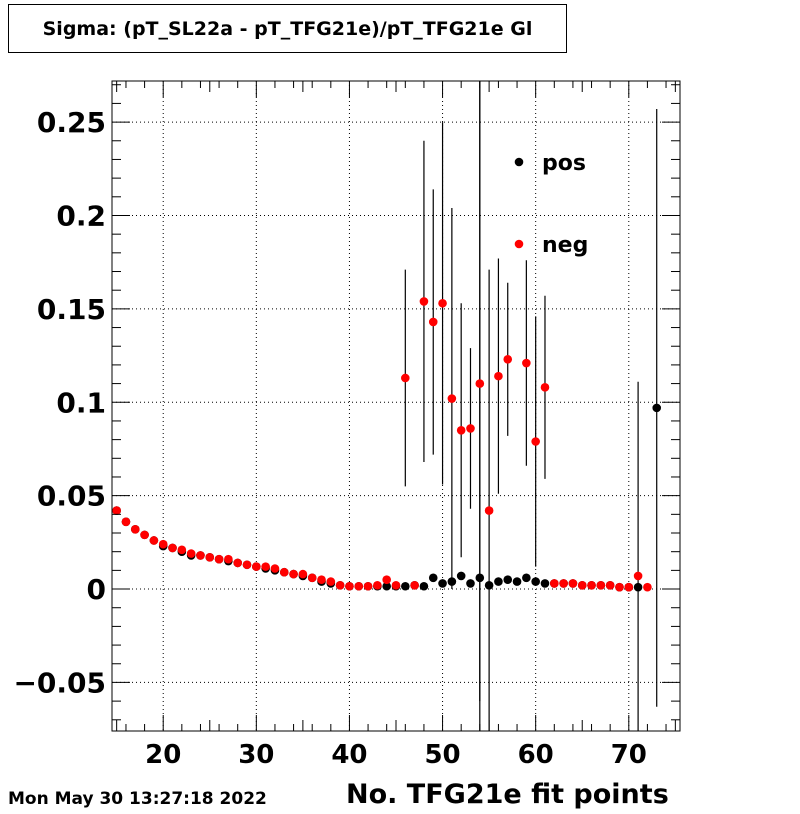 The width and height of the screenshot is (800, 814). I want to click on y-tick-label: 0.2, so click(81, 215).